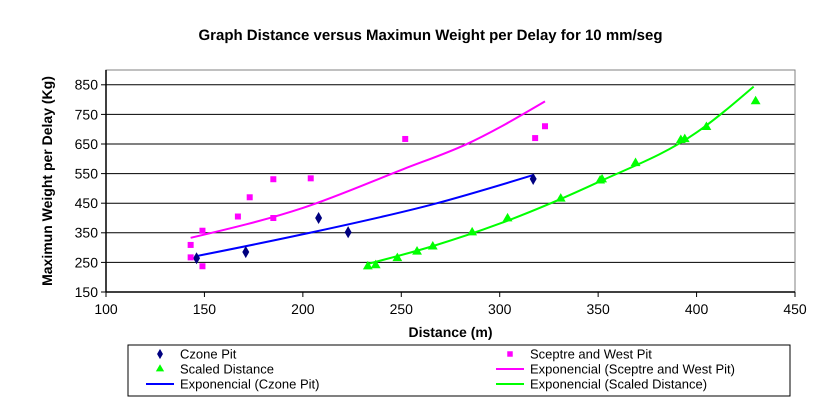 Image resolution: width=814 pixels, height=404 pixels. What do you see at coordinates (86, 262) in the screenshot?
I see `y-tick-label: 250` at bounding box center [86, 262].